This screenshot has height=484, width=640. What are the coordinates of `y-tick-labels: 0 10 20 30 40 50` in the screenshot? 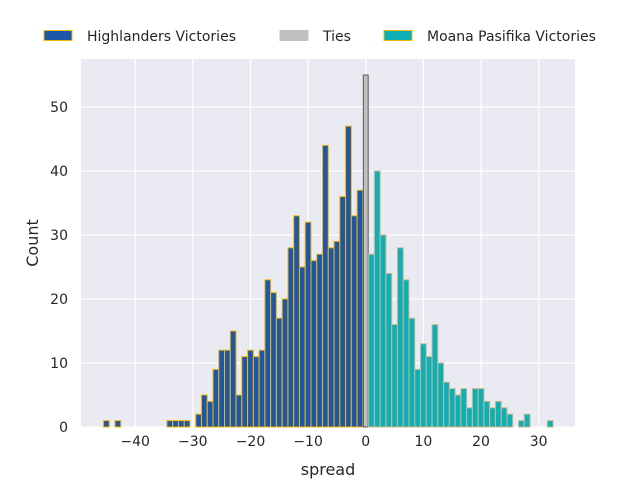 It's located at (59, 268).